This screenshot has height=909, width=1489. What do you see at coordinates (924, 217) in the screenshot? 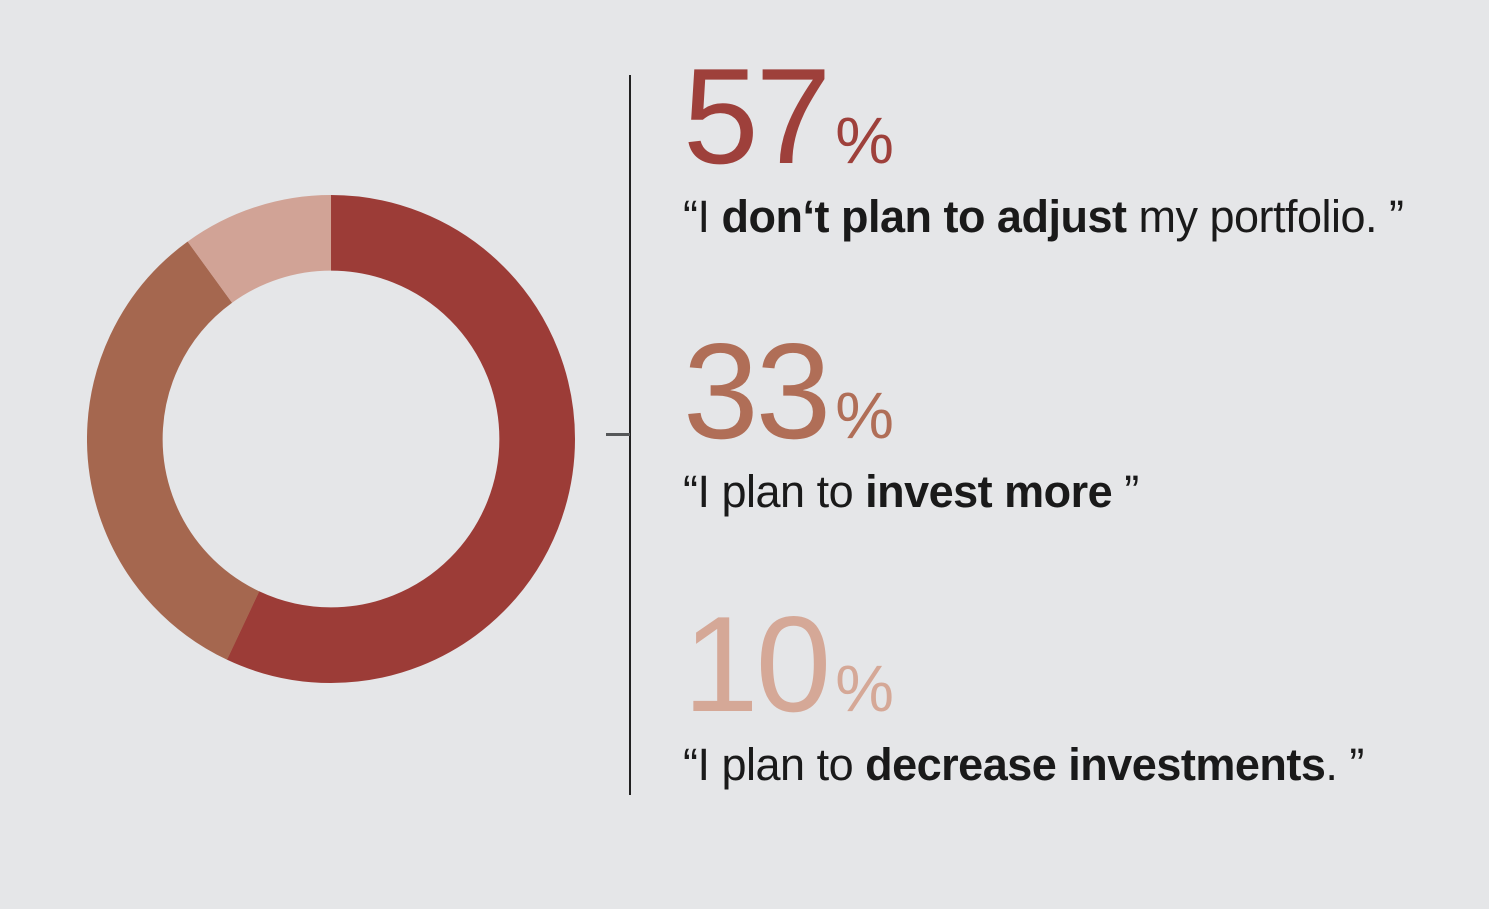
I see `quote-bold: don‘t plan to adjust` at bounding box center [924, 217].